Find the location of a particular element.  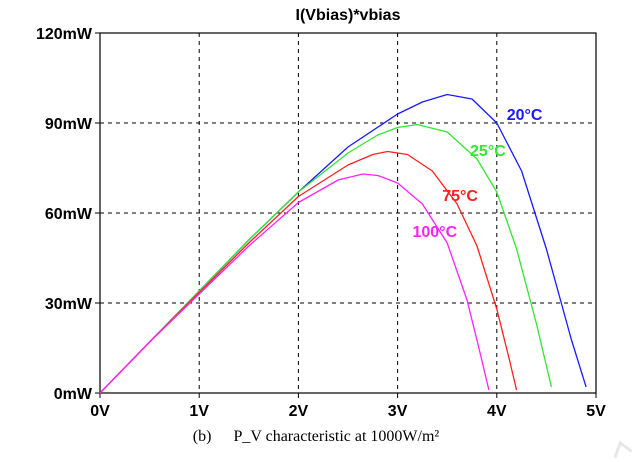

y-tick-label: 90mW is located at coordinates (69, 124).